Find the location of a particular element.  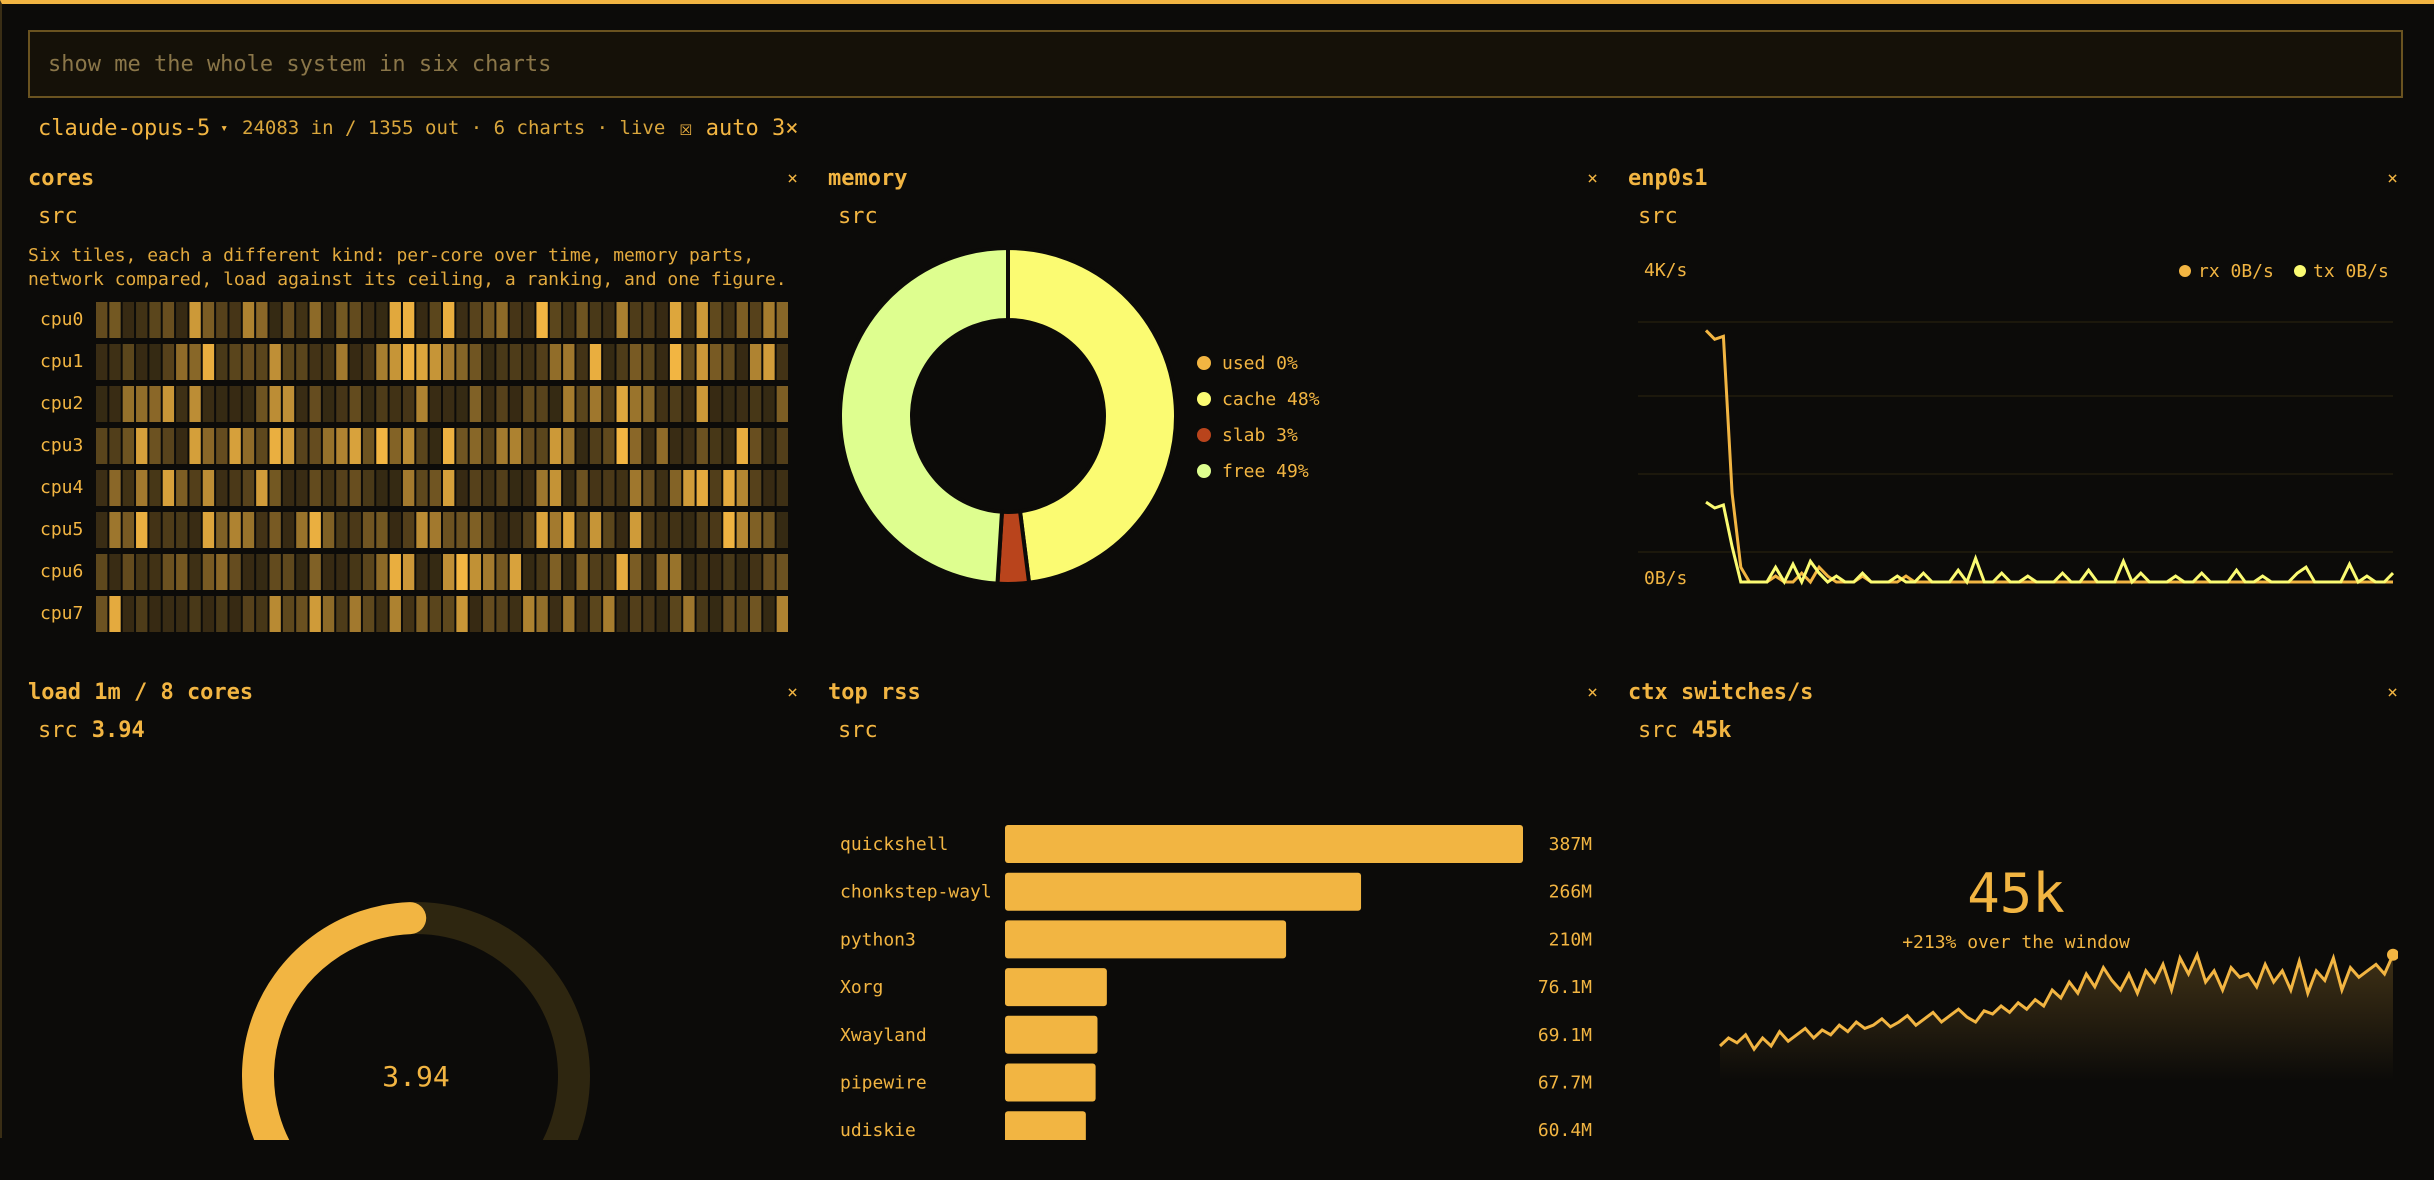

memory-donut-chart: used 0% cache 48% slab 3% free 49% is located at coordinates (1079, 415).